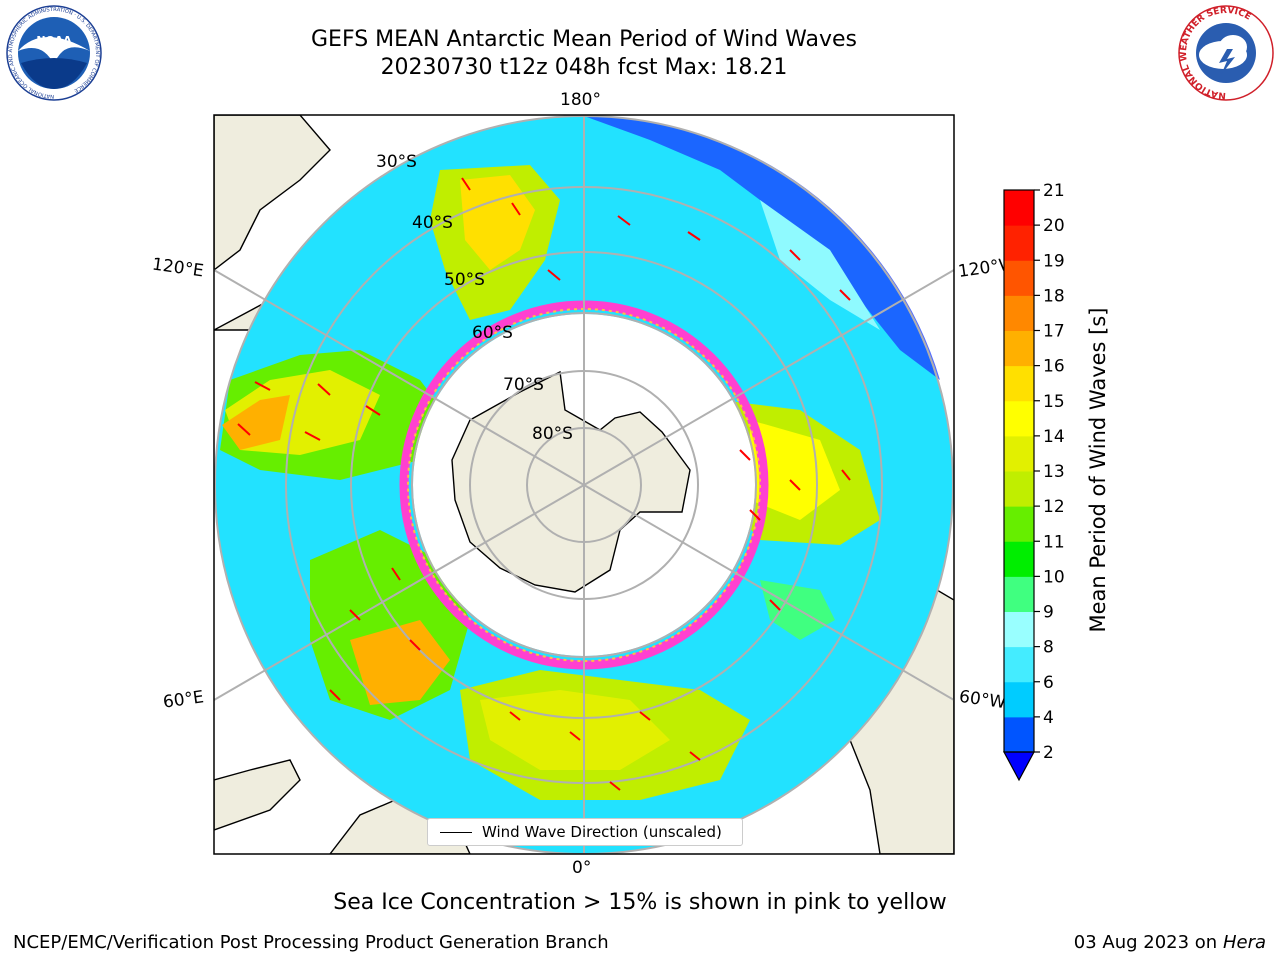 This screenshot has height=960, width=1280. Describe the element at coordinates (582, 868) in the screenshot. I see `lon-label-0: 0°` at that location.